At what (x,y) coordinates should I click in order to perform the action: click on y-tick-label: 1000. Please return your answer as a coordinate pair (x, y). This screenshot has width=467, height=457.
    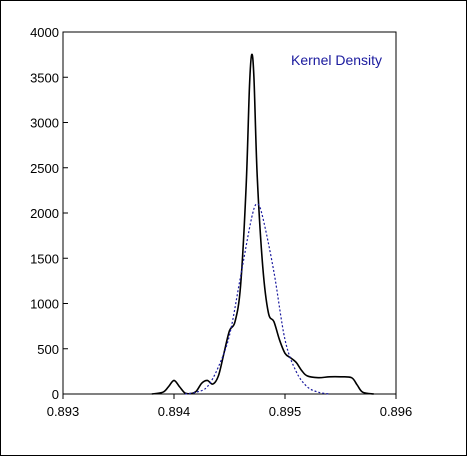
    Looking at the image, I should click on (44, 304).